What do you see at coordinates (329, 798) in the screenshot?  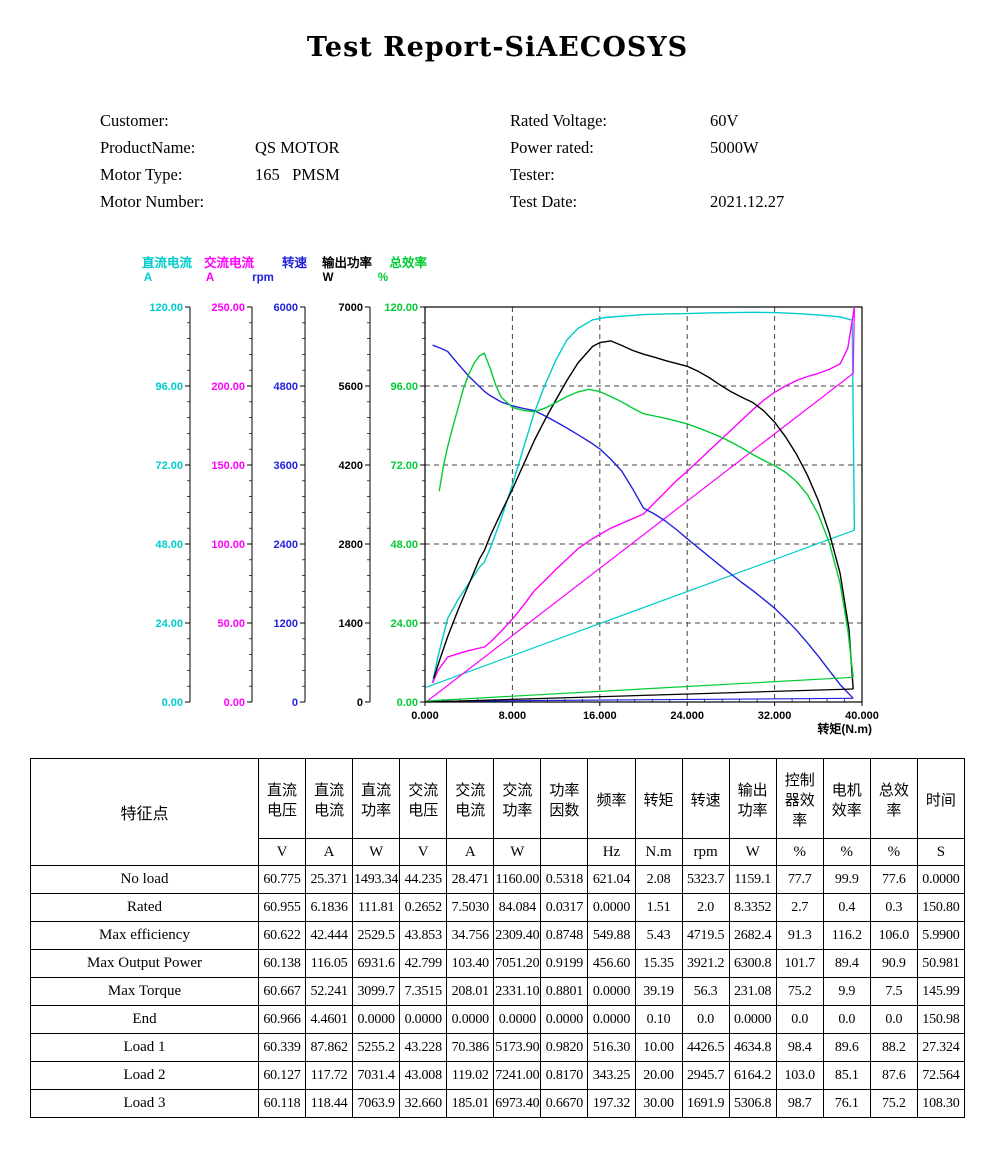 I see `column-header: 直流电流` at bounding box center [329, 798].